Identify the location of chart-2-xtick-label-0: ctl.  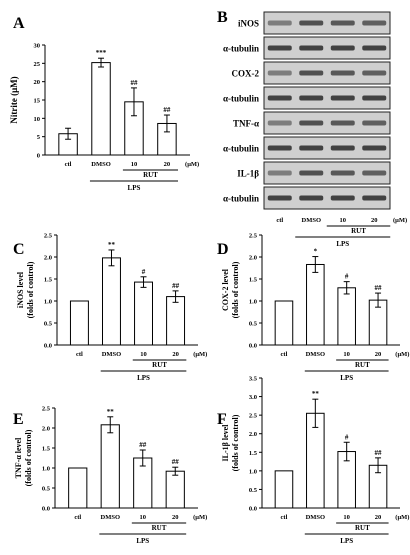
(284, 354).